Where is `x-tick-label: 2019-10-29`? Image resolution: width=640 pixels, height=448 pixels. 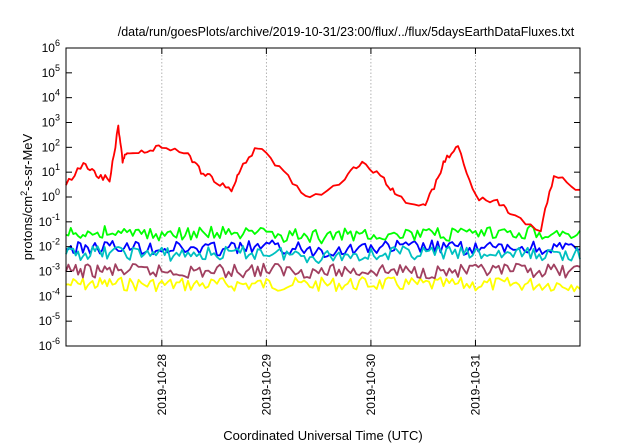
x-tick-label: 2019-10-29 is located at coordinates (266, 385).